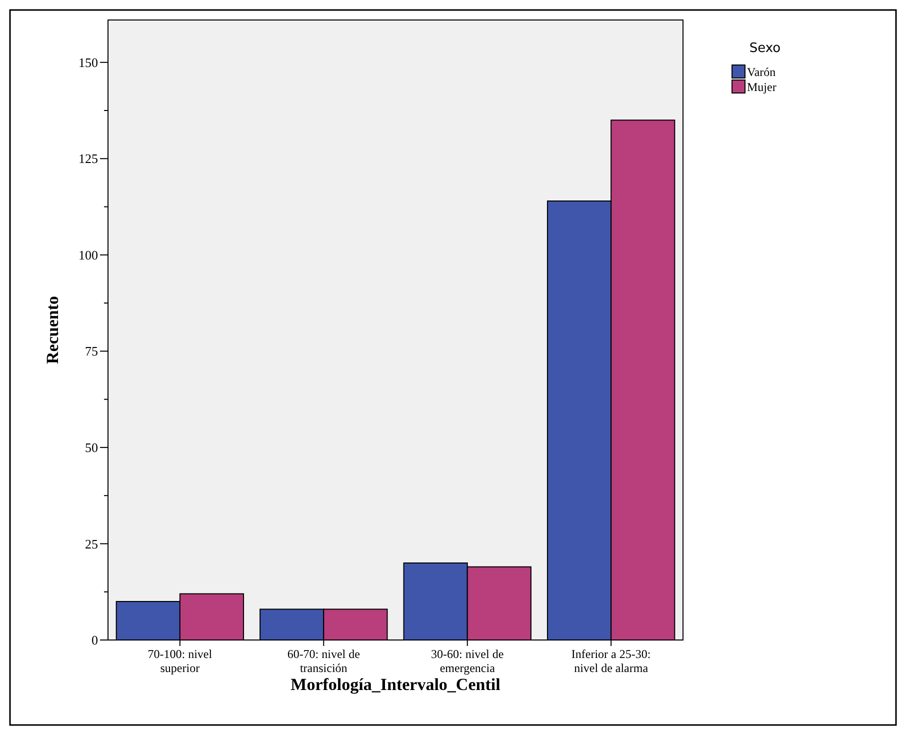  What do you see at coordinates (88, 62) in the screenshot?
I see `y-tick-label: 150` at bounding box center [88, 62].